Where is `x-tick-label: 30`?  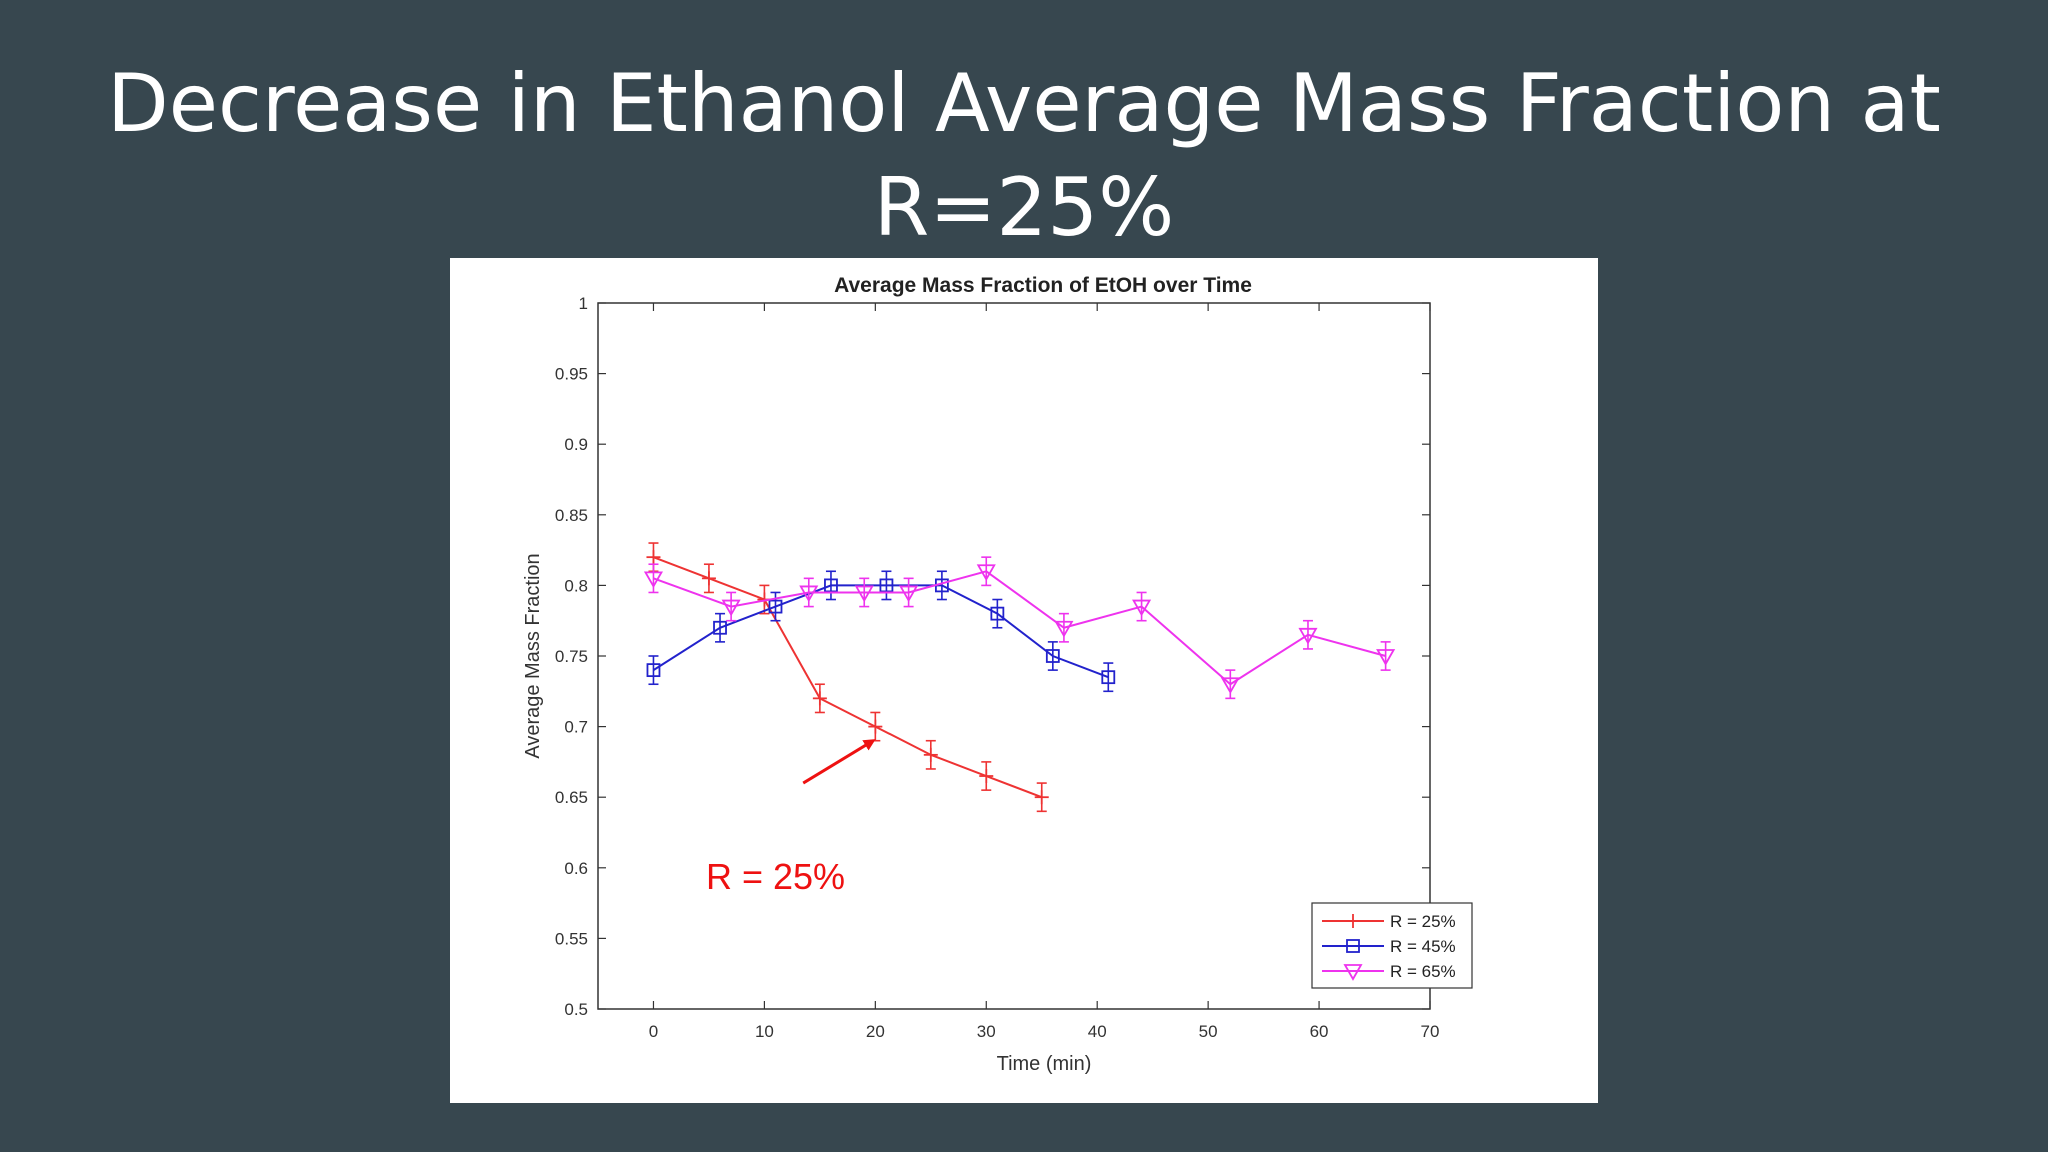 x-tick-label: 30 is located at coordinates (986, 1031).